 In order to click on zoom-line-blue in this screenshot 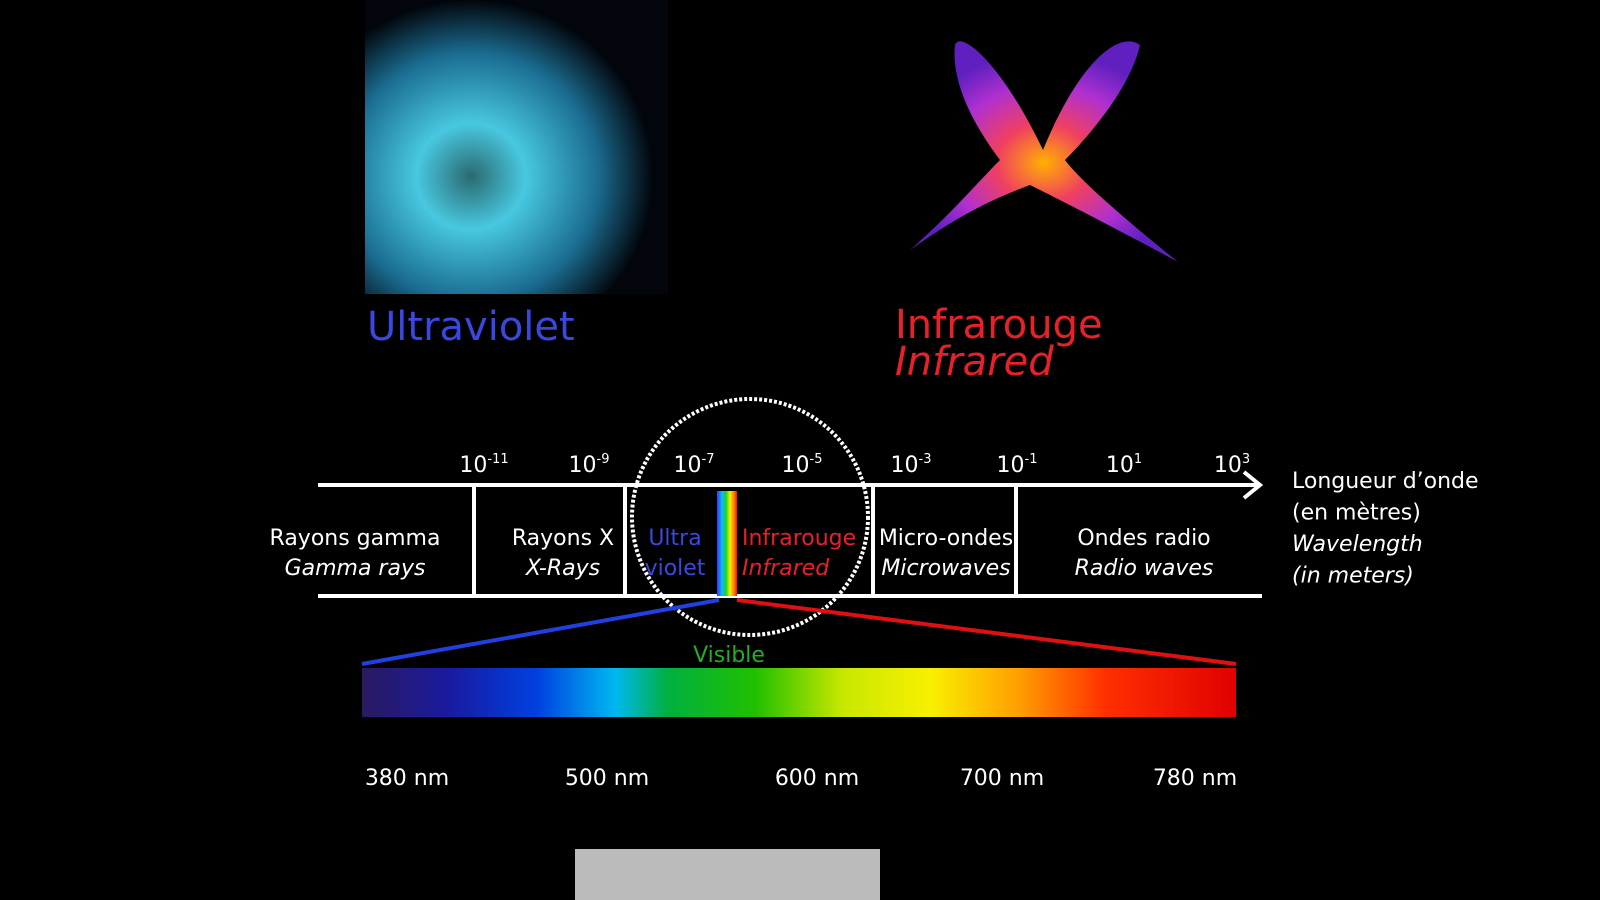, I will do `click(540, 632)`.